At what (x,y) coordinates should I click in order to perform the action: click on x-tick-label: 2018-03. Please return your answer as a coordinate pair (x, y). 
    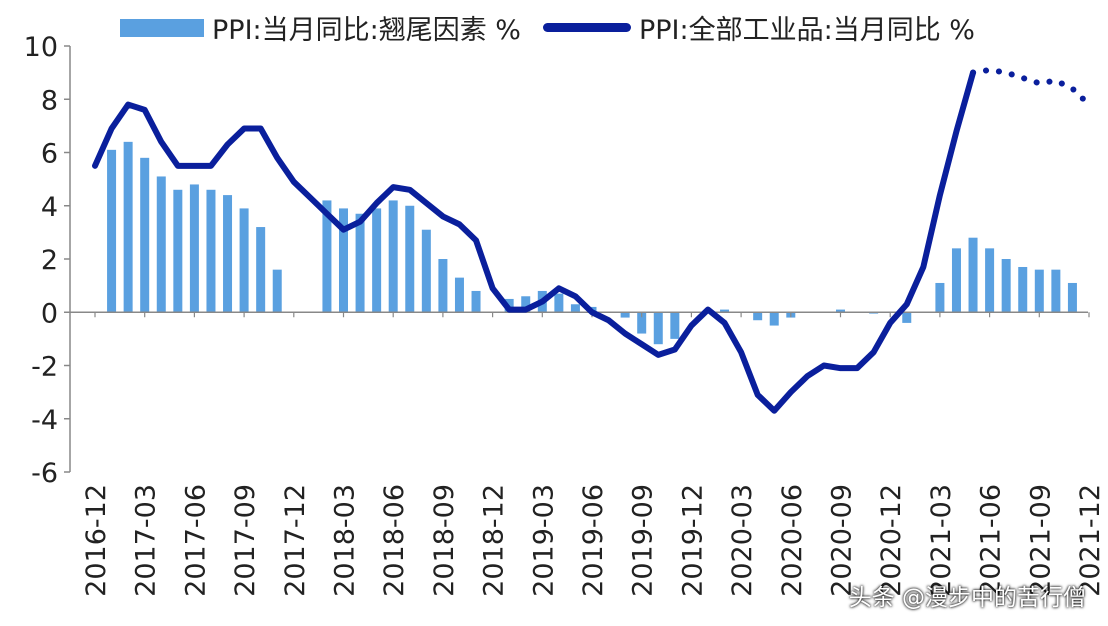
    Looking at the image, I should click on (345, 540).